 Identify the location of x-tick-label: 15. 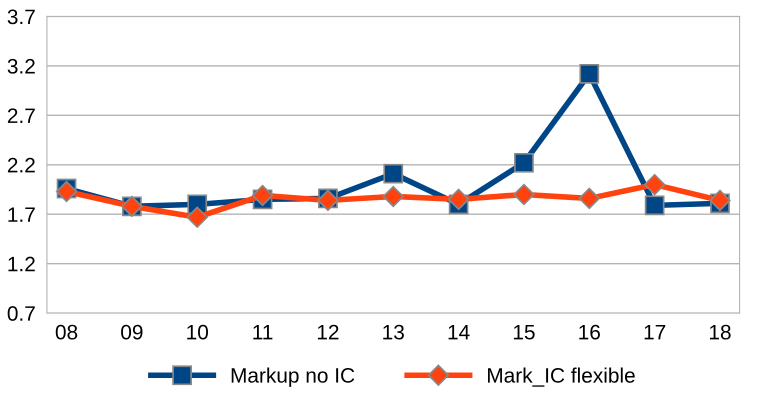
(524, 332).